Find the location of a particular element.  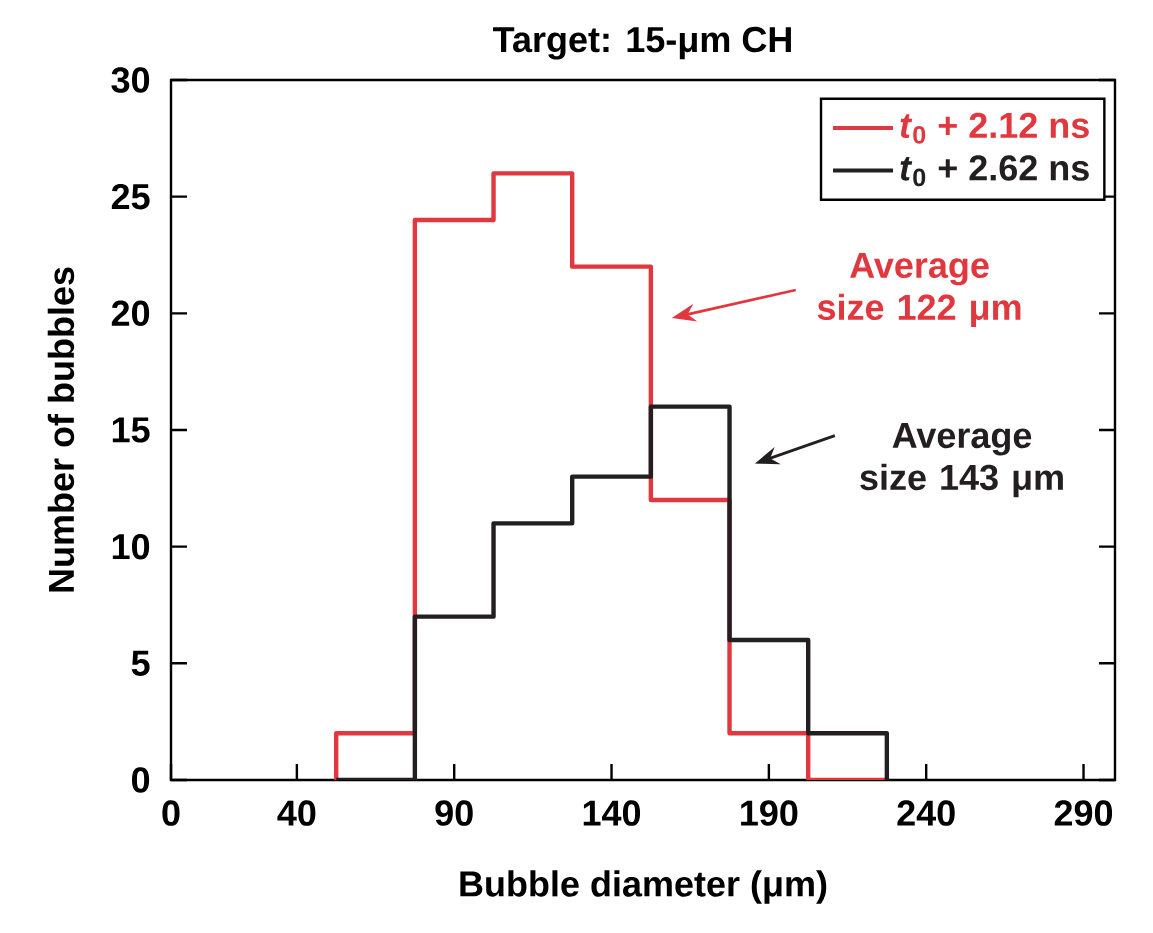

legend-label: t$_{0}$ + 2.12 ns is located at coordinates (994, 128).